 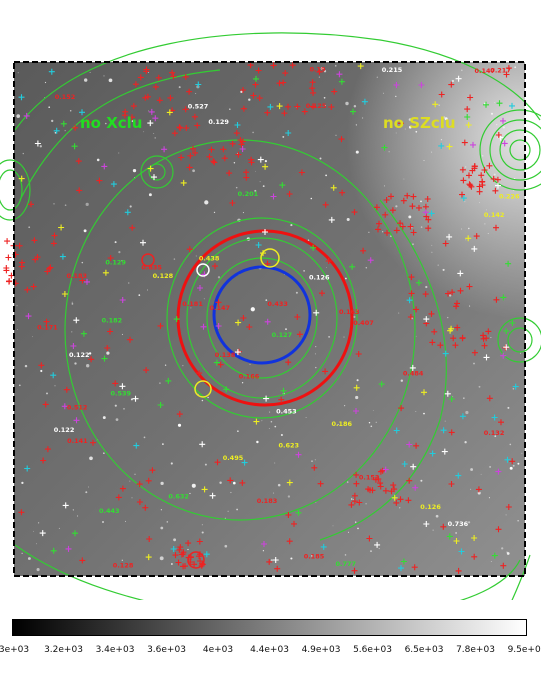 I want to click on redshift-label: 0.127, so click(x=282, y=335).